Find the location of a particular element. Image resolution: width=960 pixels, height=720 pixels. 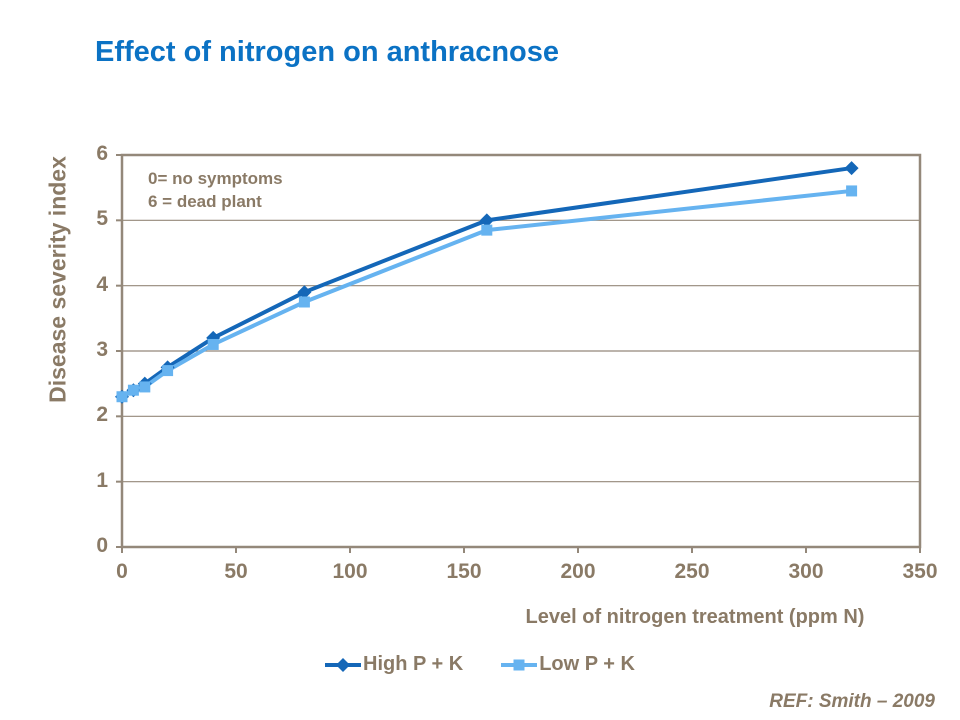

x-tick-label: 200 is located at coordinates (578, 571).